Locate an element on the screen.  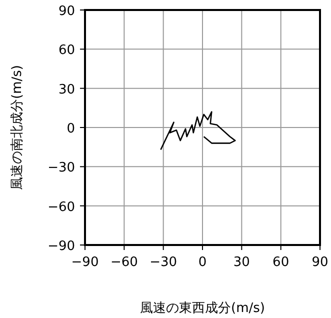
x-tick-label: 90 is located at coordinates (320, 262).